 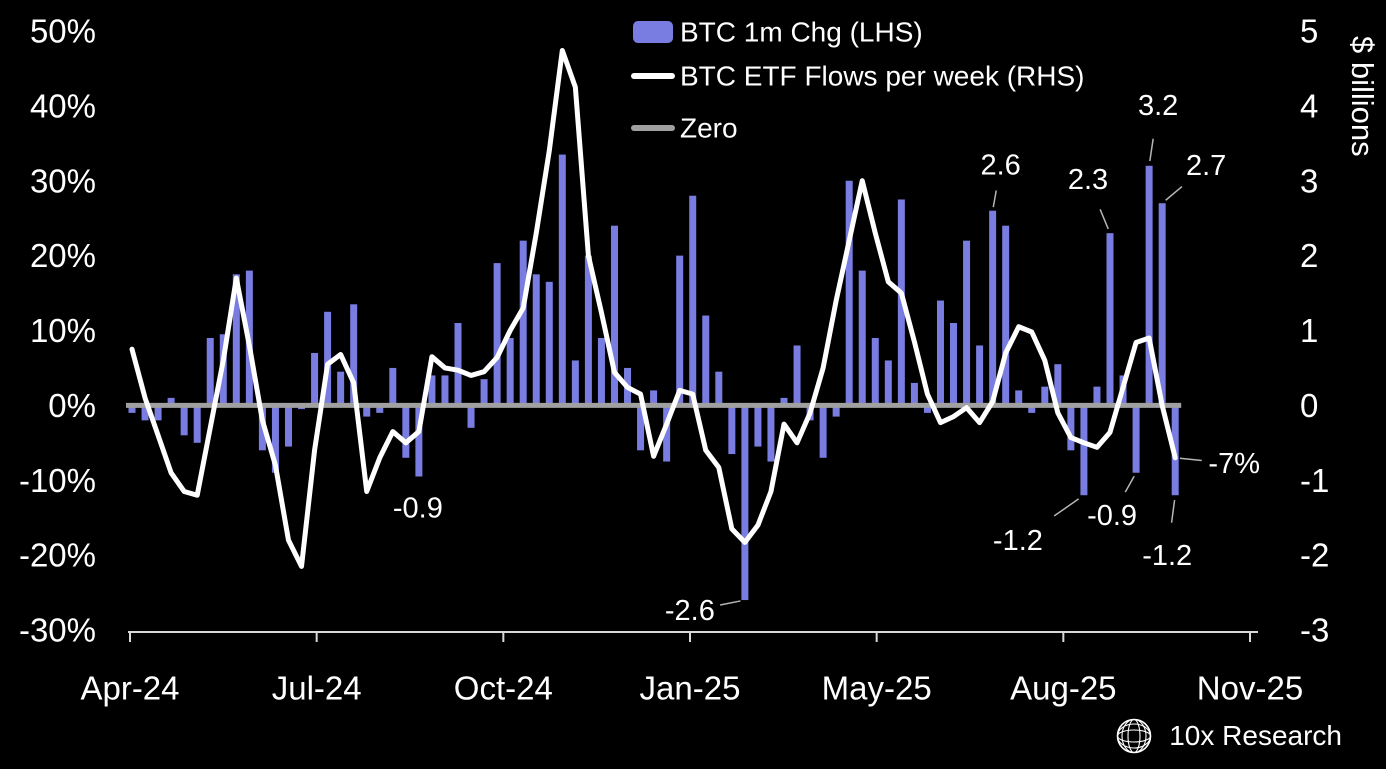 I want to click on y-axis-left: 50% 40% 30% 20% 10% 0% -10% -20% -30%, so click(x=57, y=331).